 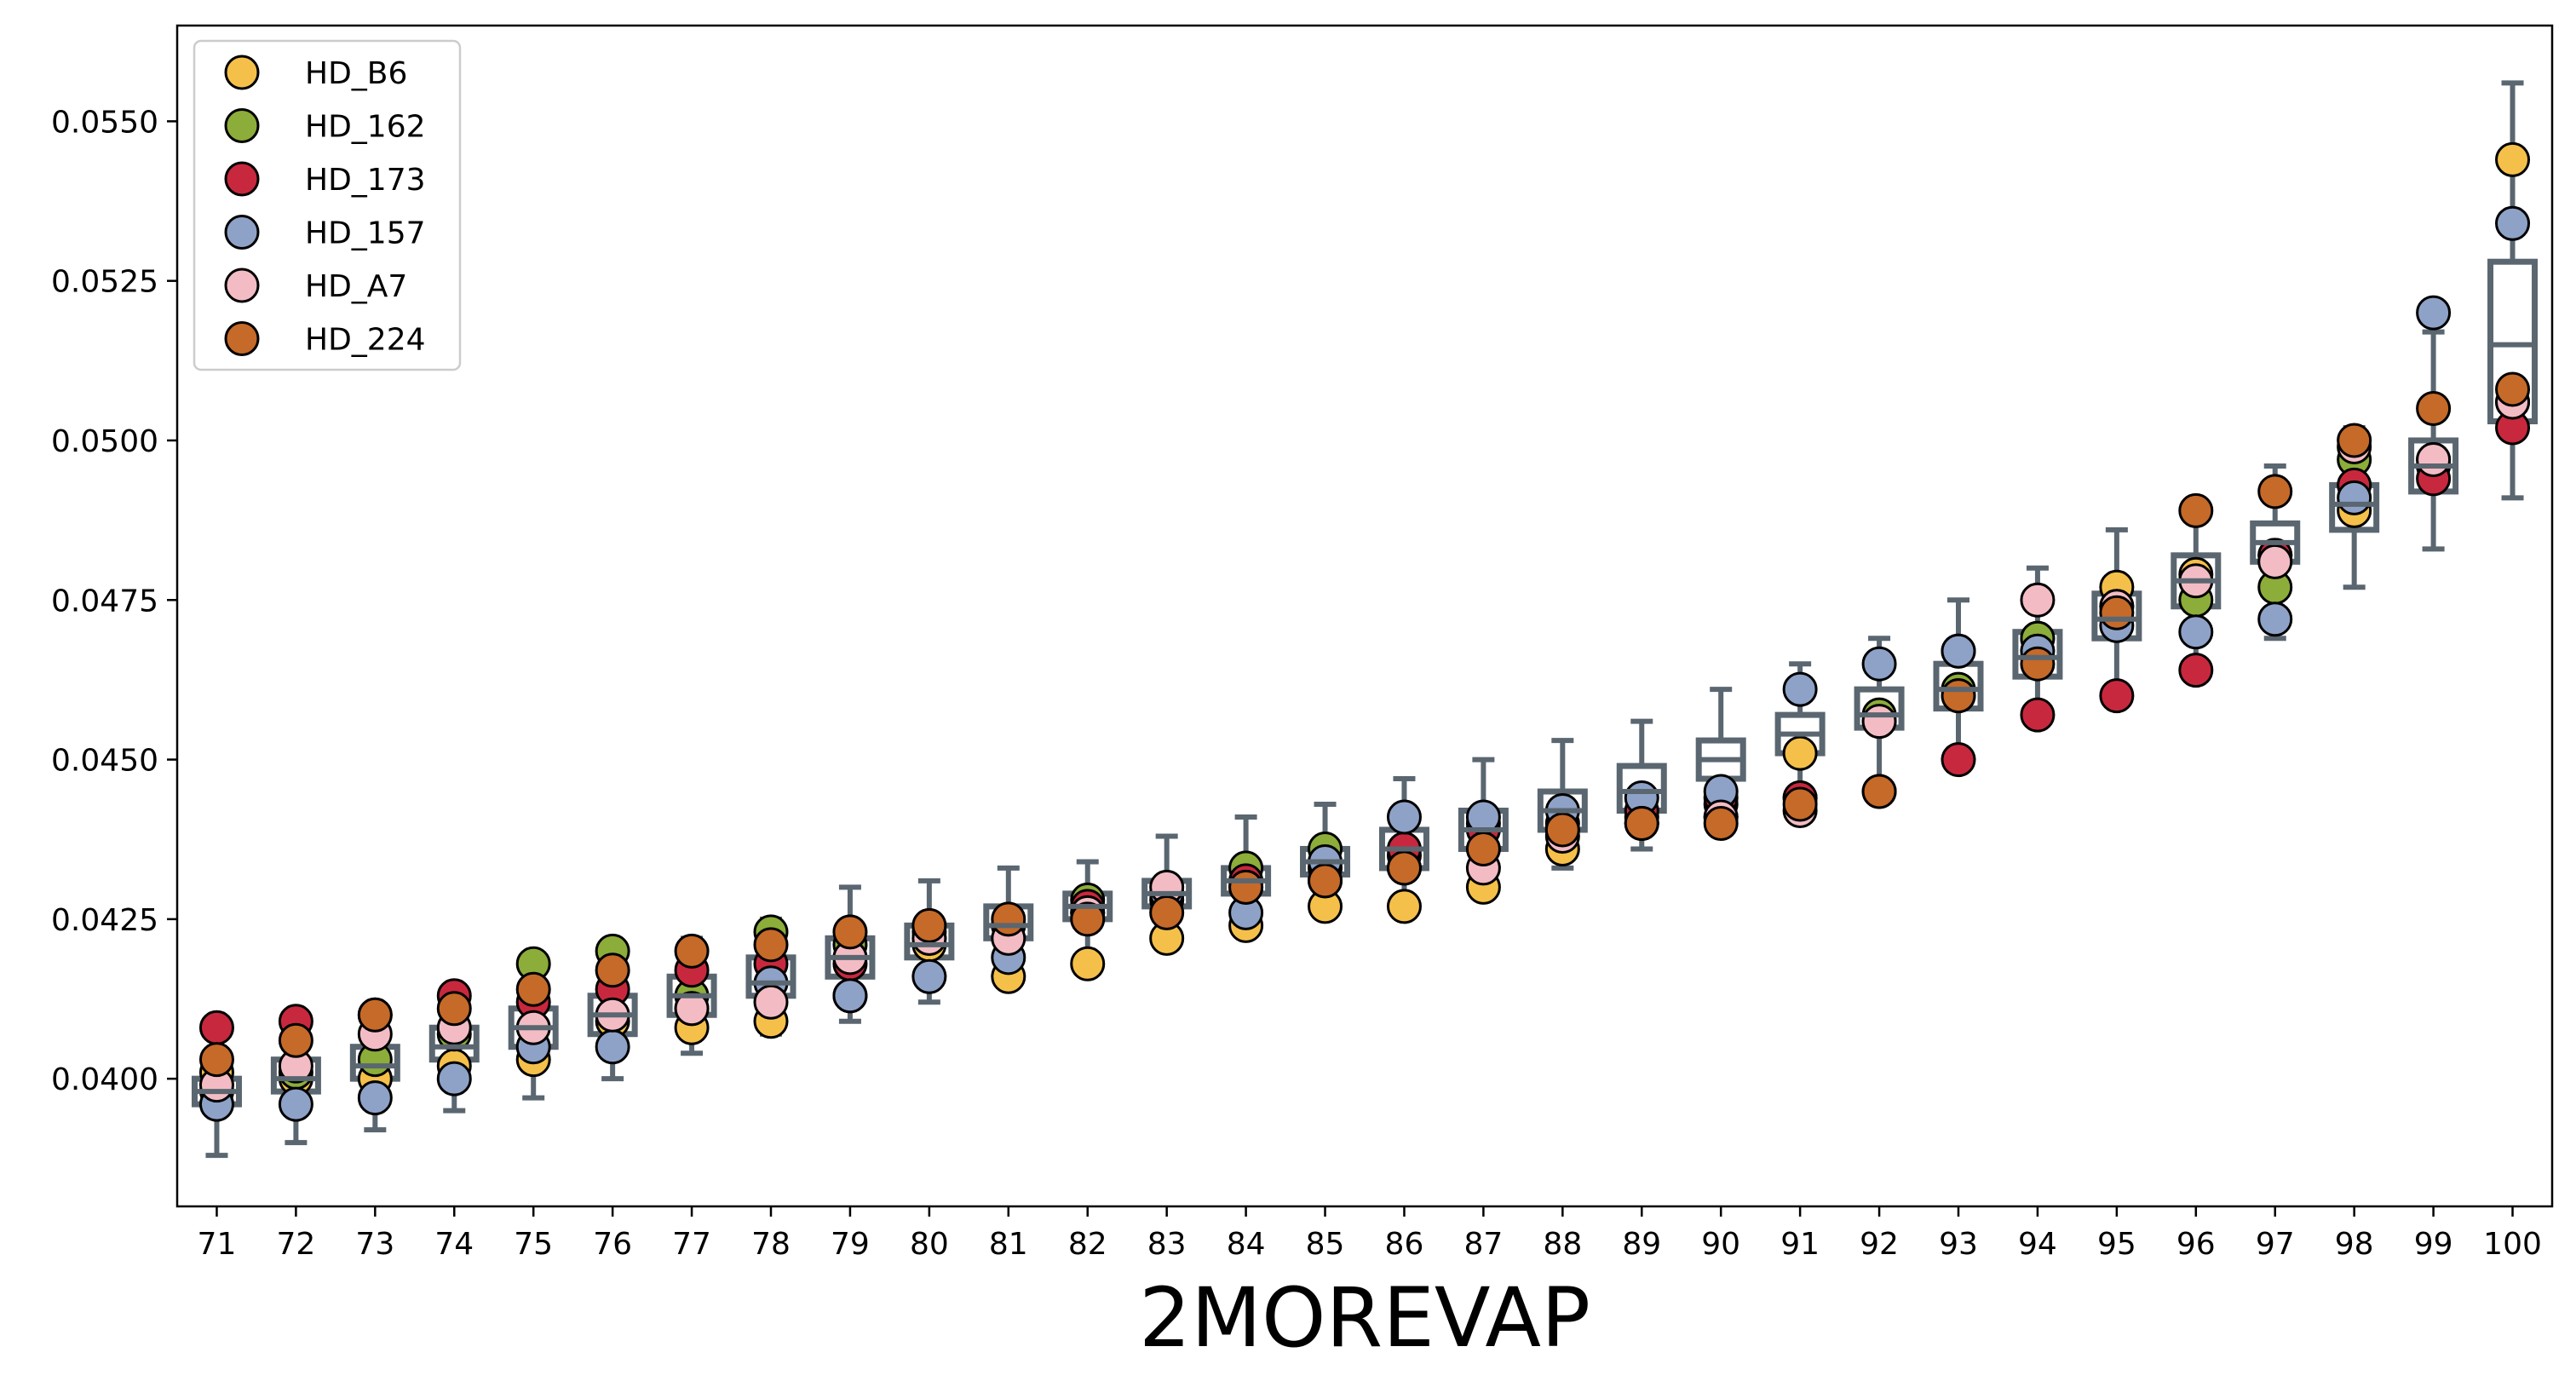 What do you see at coordinates (325, 127) in the screenshot?
I see `legend-item-HD_162: HD_162` at bounding box center [325, 127].